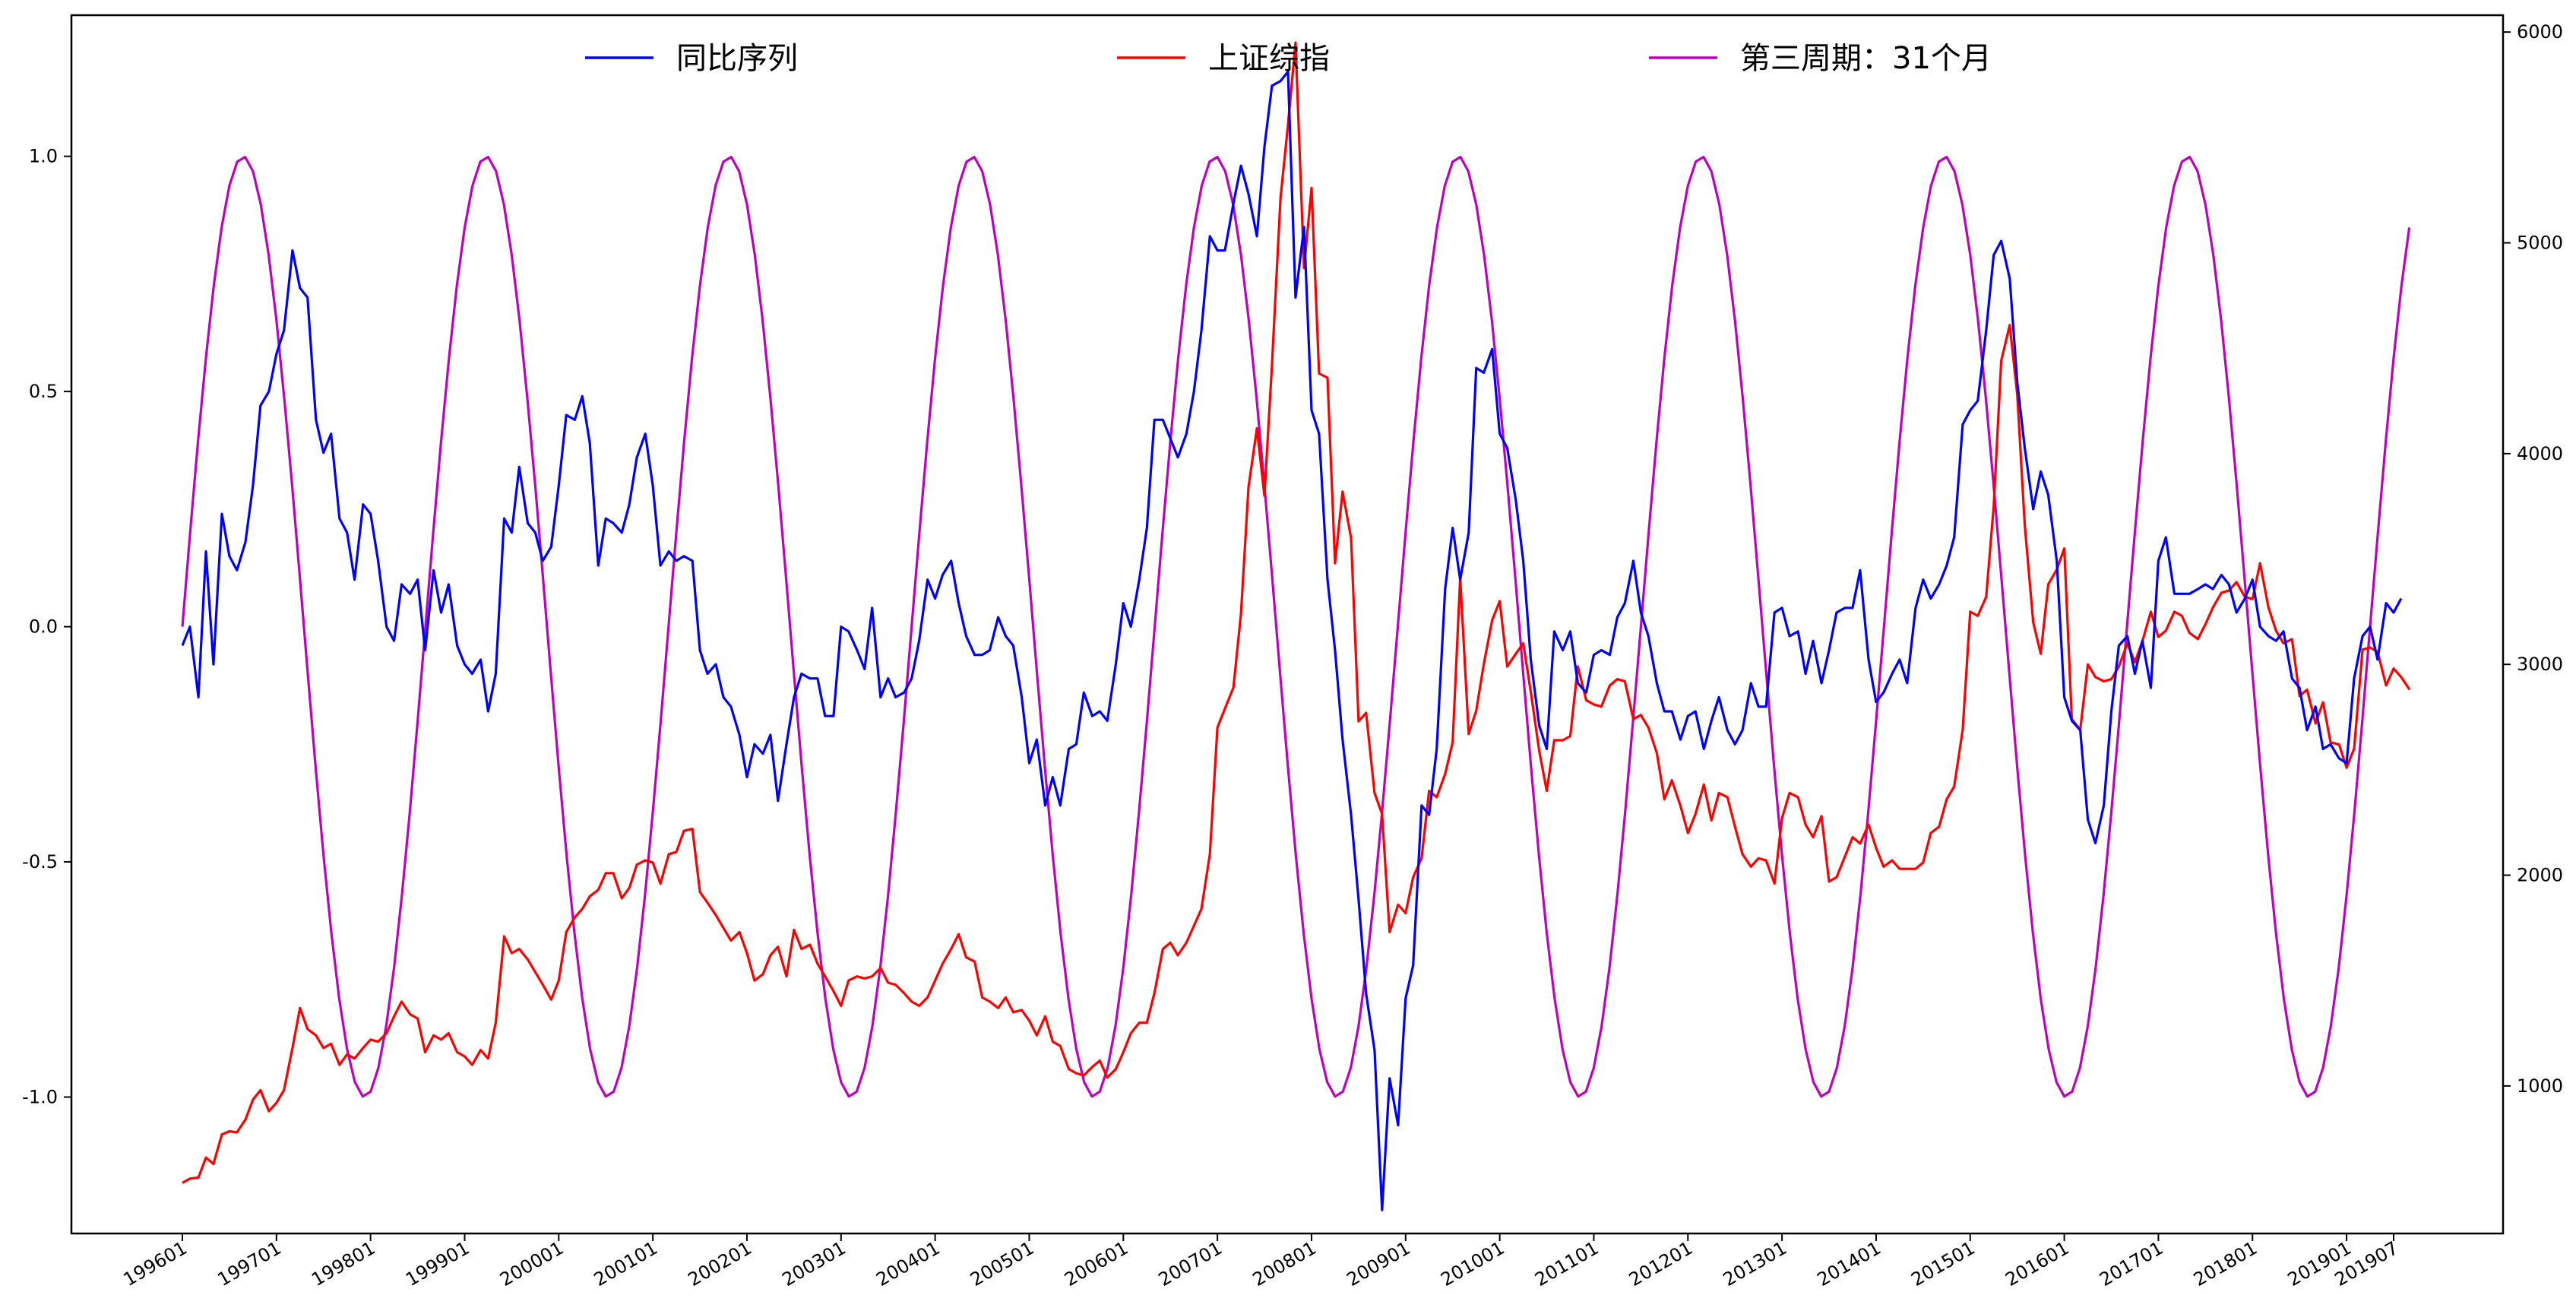 The height and width of the screenshot is (1311, 2576). Describe the element at coordinates (1566, 1264) in the screenshot. I see `x-tick-label: 201101` at that location.